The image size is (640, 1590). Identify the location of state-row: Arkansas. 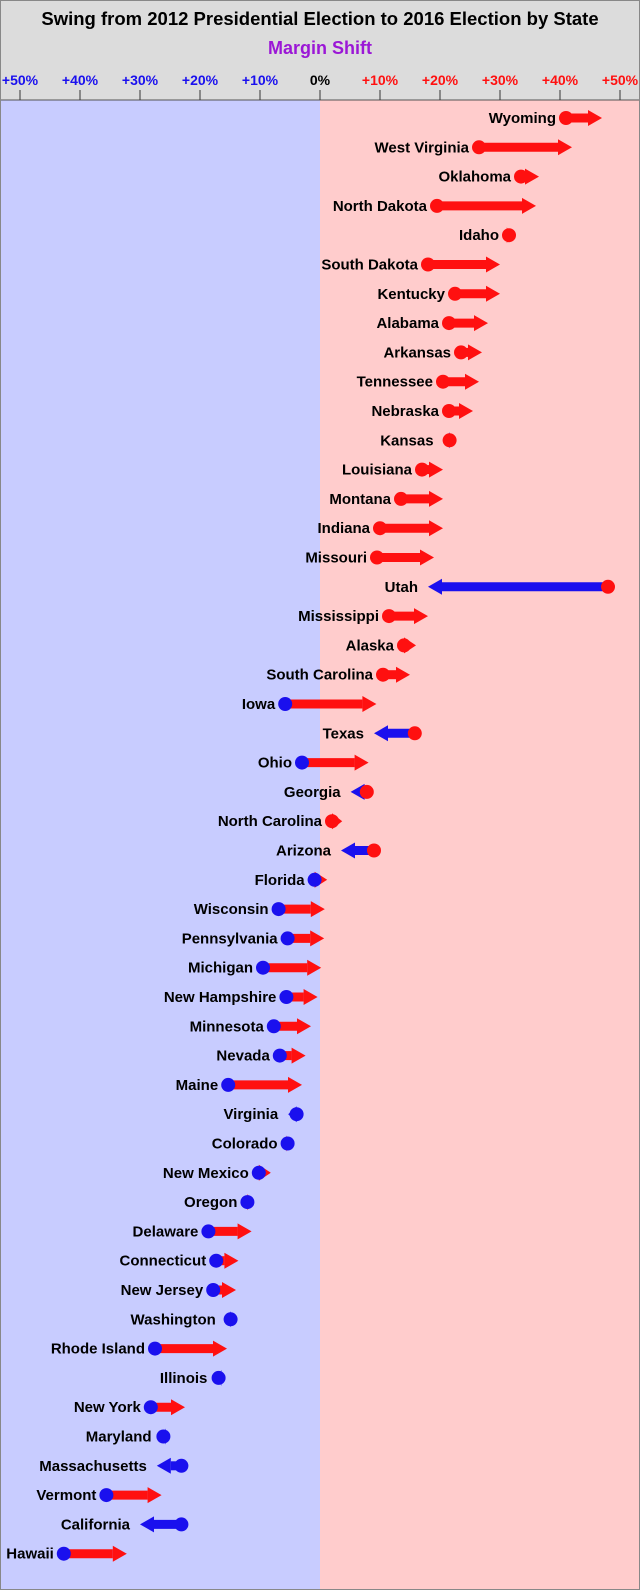
(432, 352).